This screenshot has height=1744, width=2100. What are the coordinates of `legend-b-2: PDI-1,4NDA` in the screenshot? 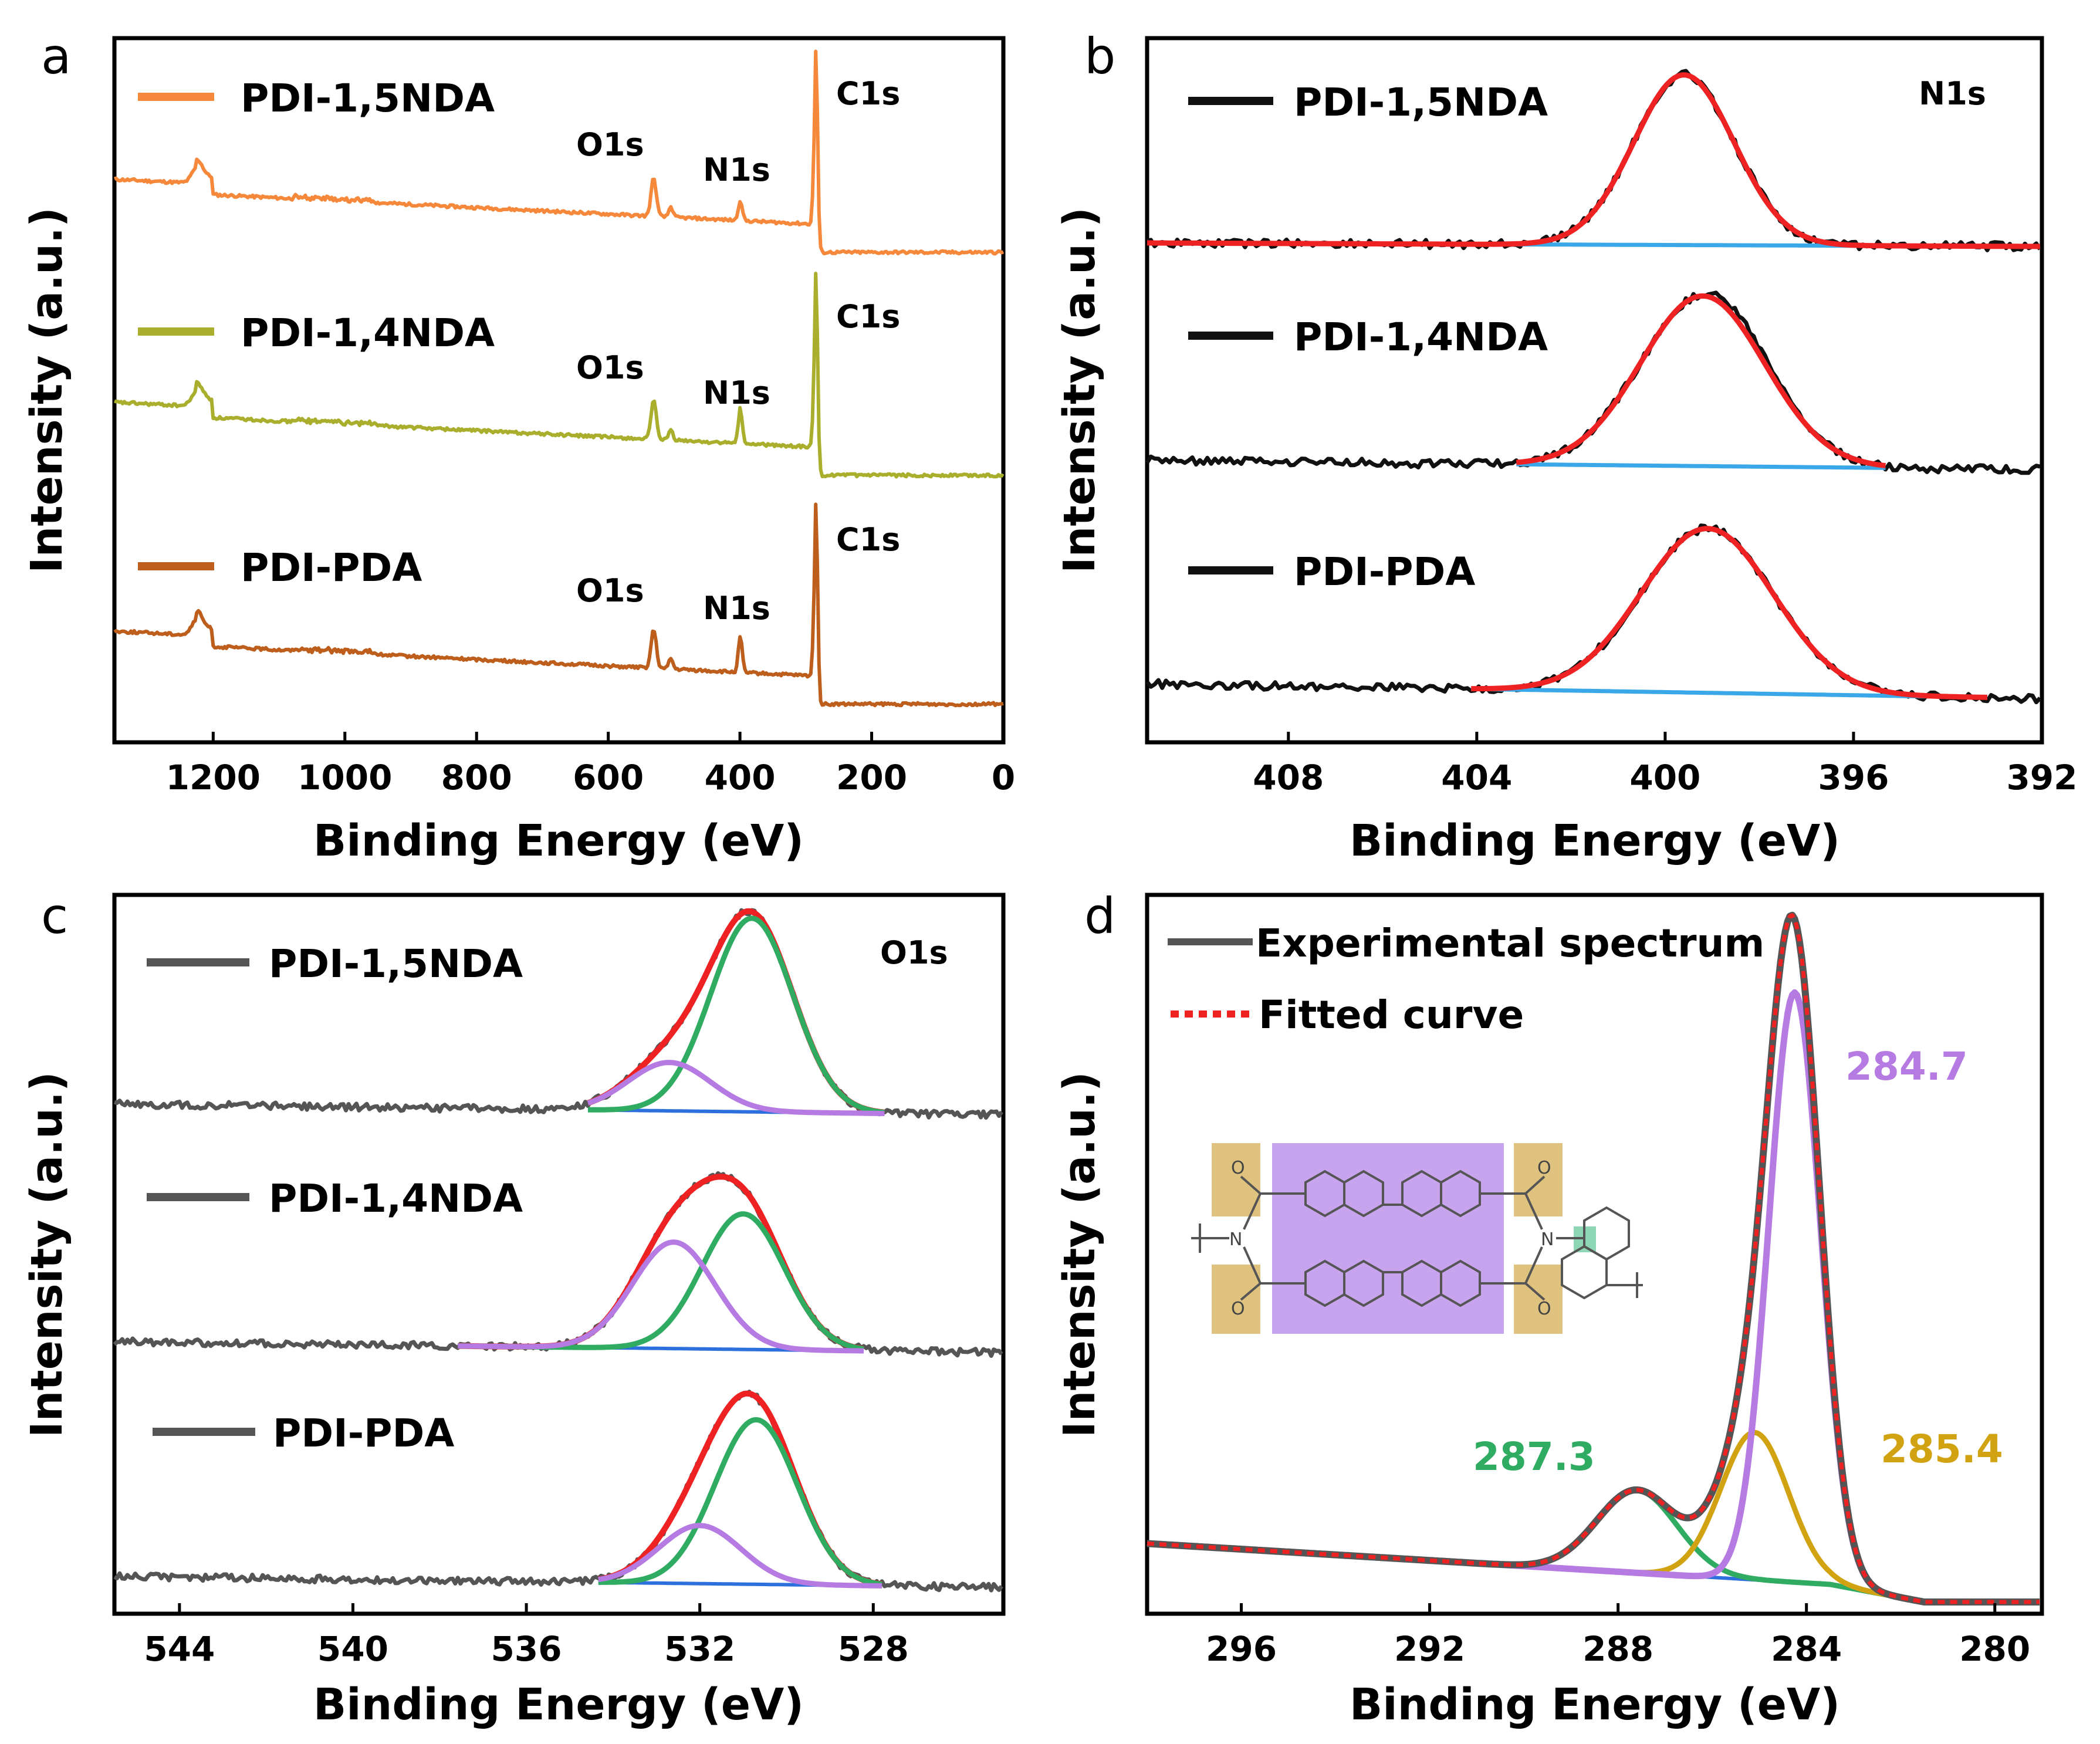 It's located at (1368, 337).